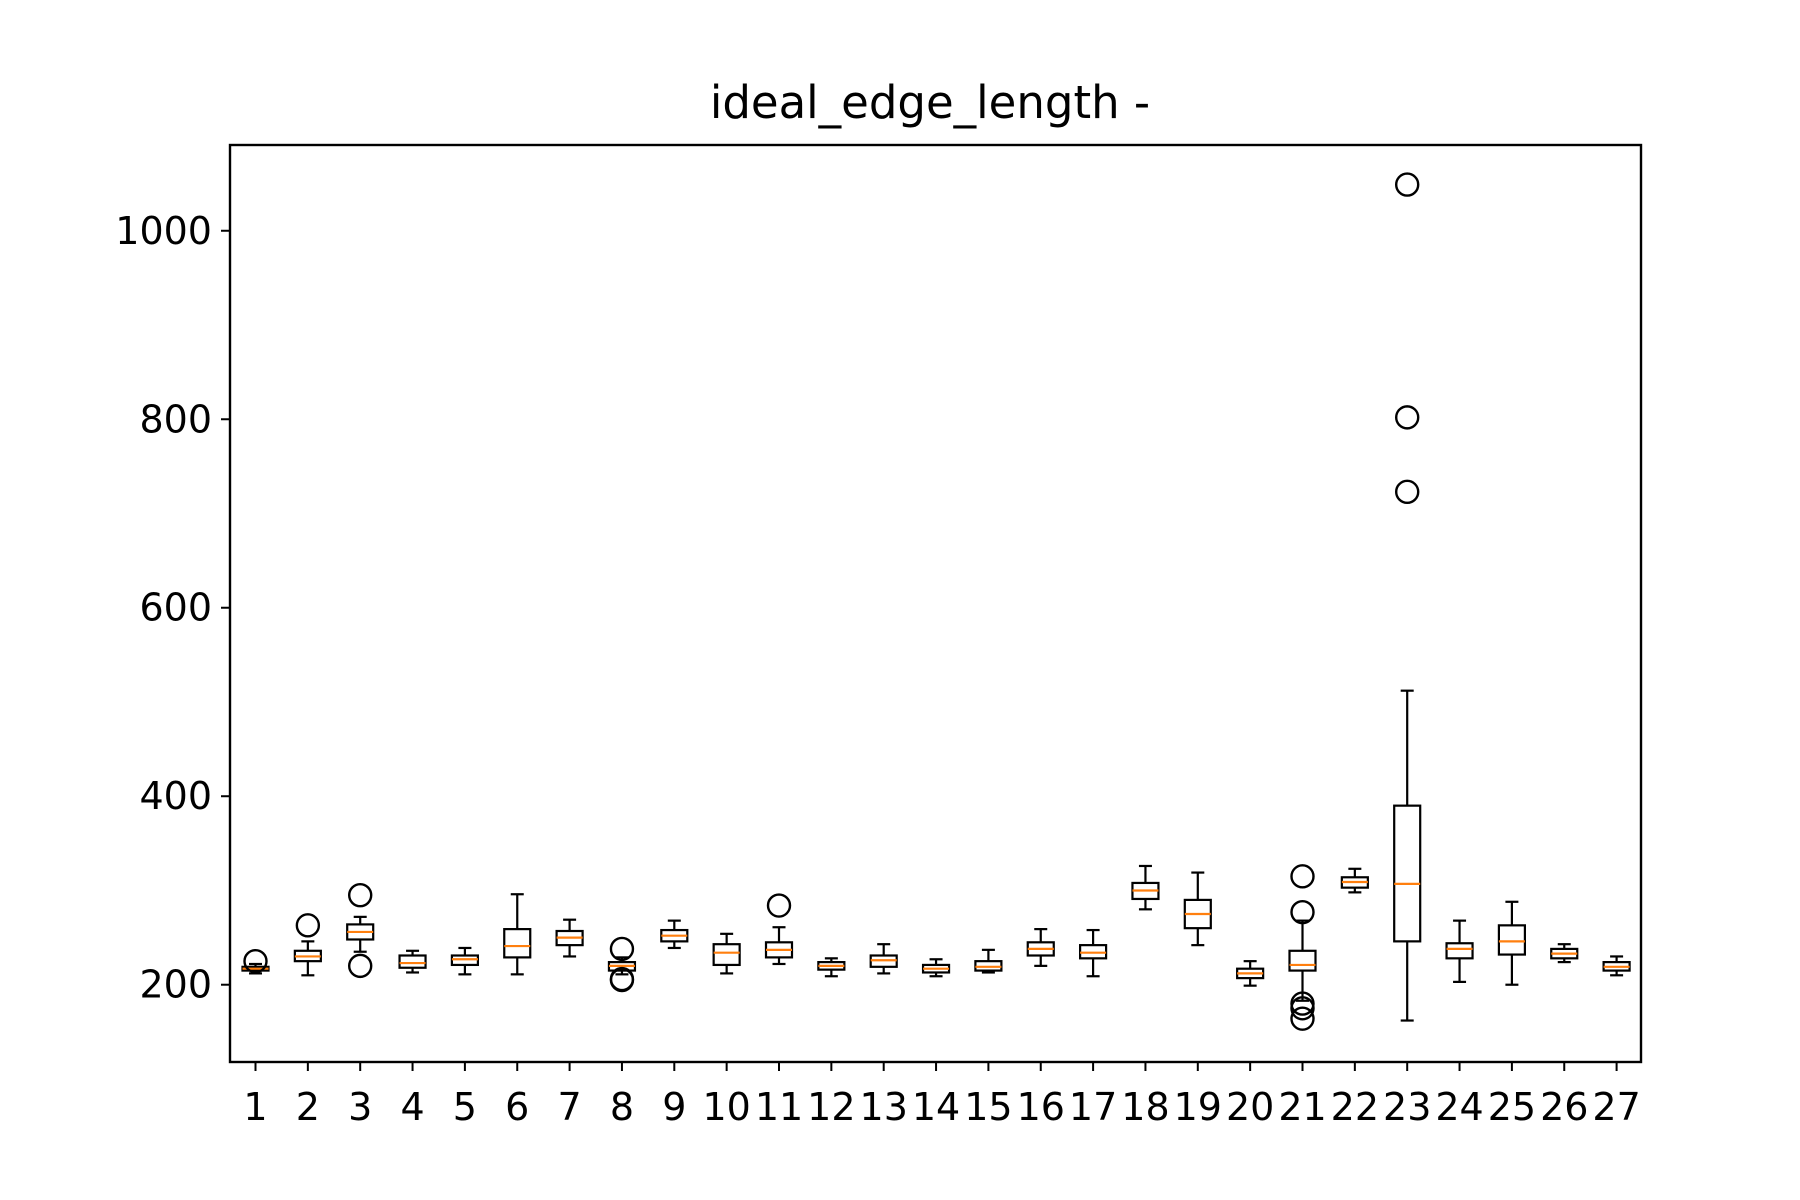 The height and width of the screenshot is (1200, 1800). I want to click on x-tick-label: 4, so click(412, 1107).